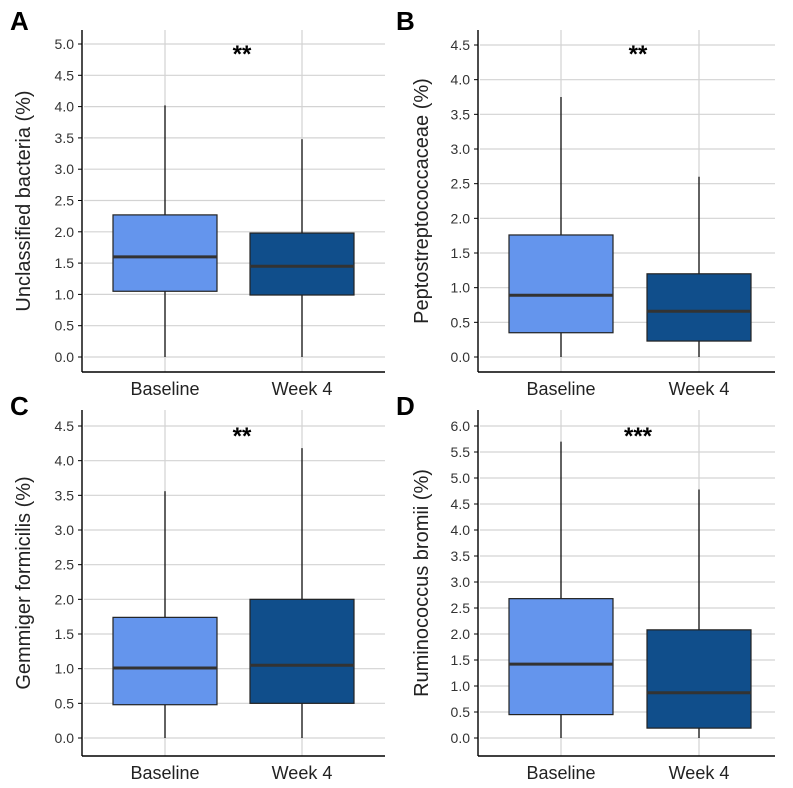  What do you see at coordinates (461, 426) in the screenshot?
I see `y-tick-label: 6.0` at bounding box center [461, 426].